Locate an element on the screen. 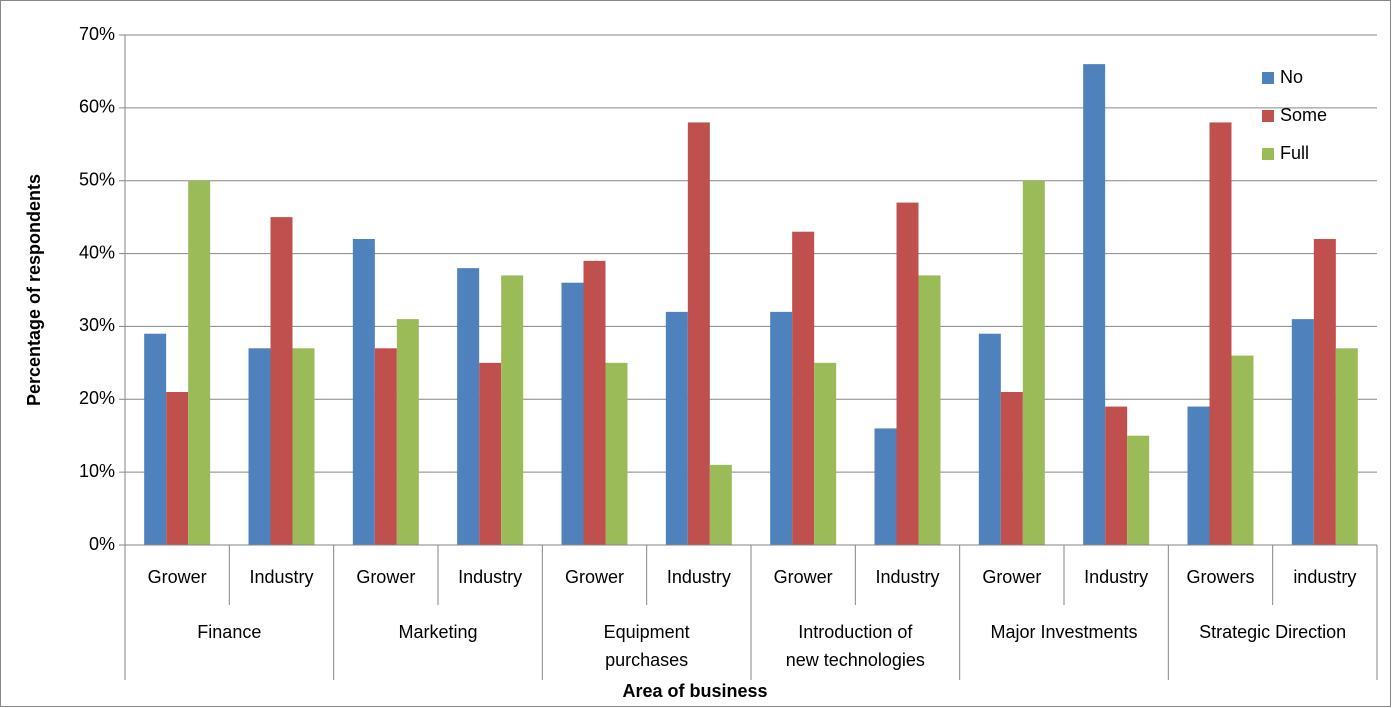  y-tick-label: 0% is located at coordinates (102, 544).